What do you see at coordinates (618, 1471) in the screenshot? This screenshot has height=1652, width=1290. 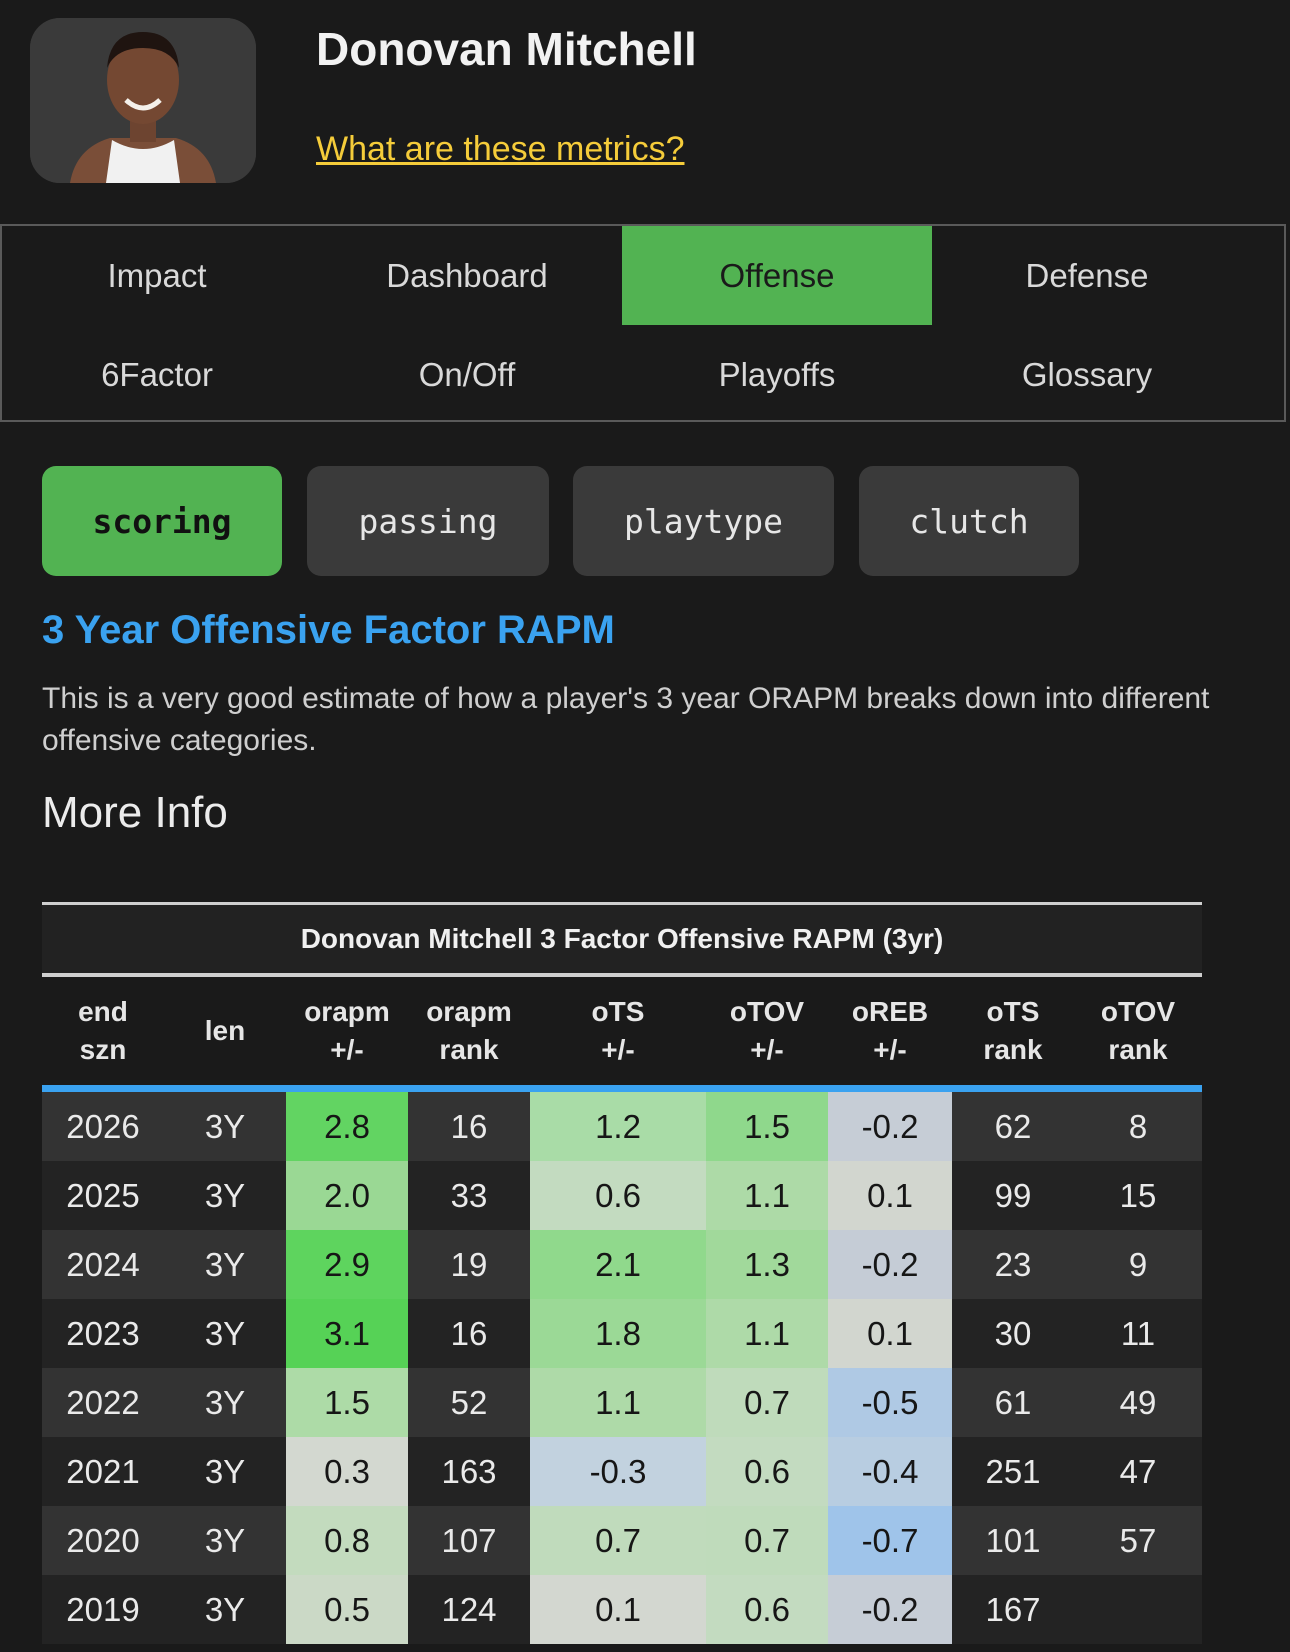 I see `table-cell-ots-pm: -0.3` at bounding box center [618, 1471].